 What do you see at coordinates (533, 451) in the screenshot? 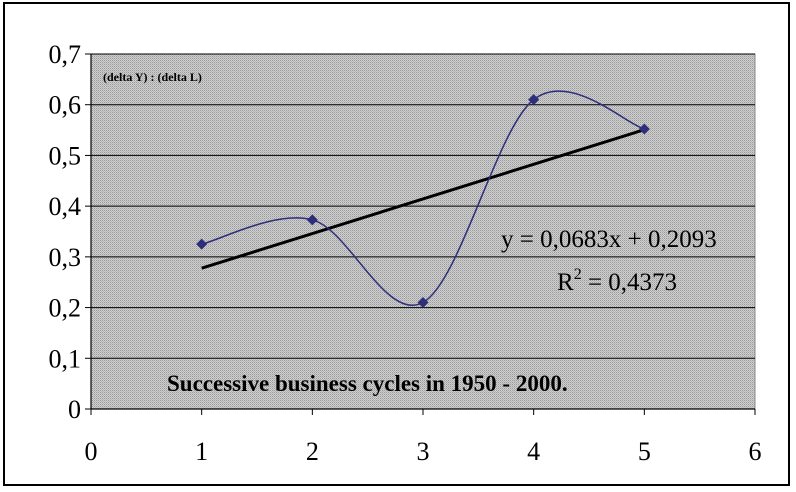
I see `x-tick-label: 4` at bounding box center [533, 451].